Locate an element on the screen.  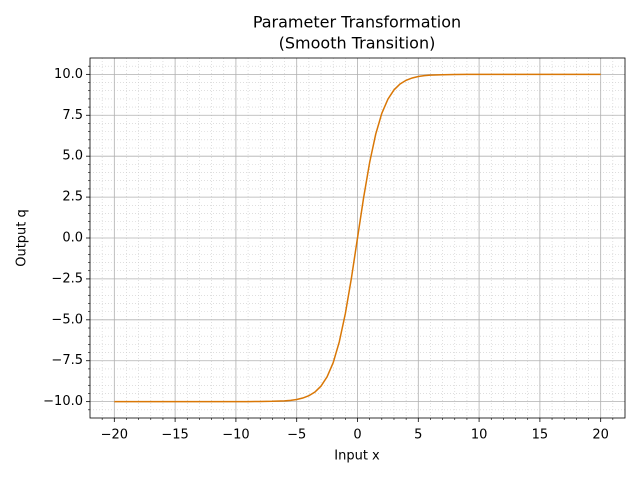
x-tick-label: −10 is located at coordinates (235, 435).